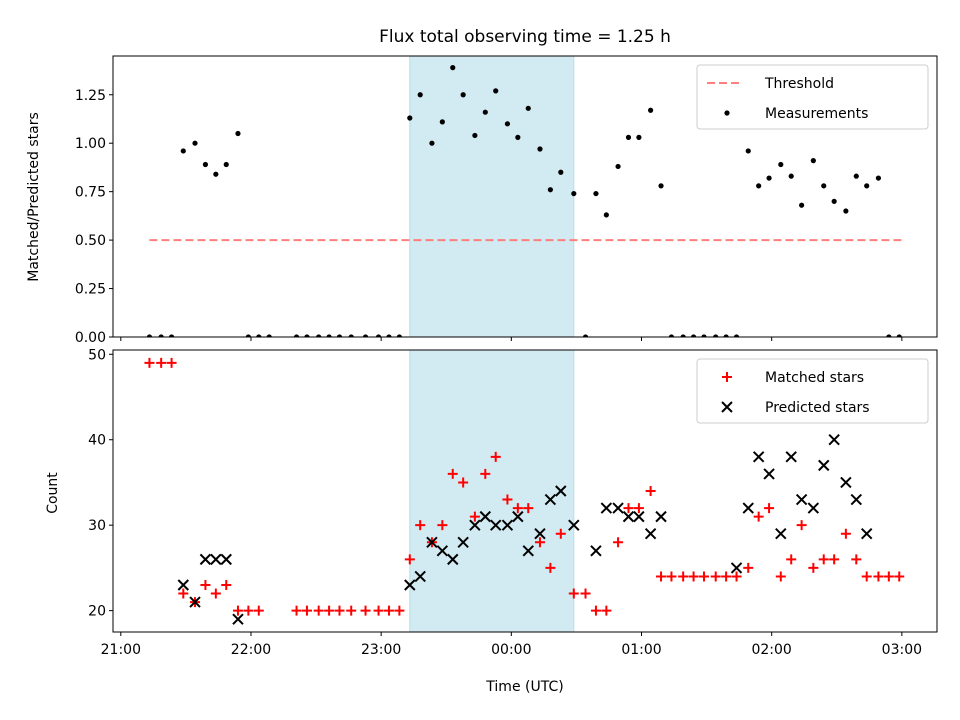 Image resolution: width=960 pixels, height=720 pixels. I want to click on chart-title: Flux total observing time = 1.25 h, so click(525, 37).